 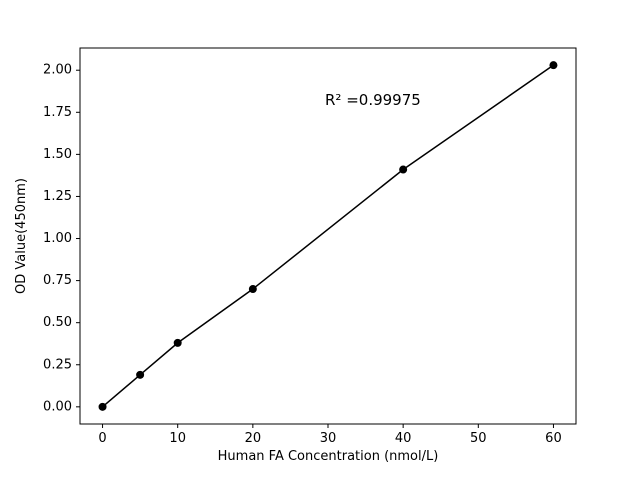 I want to click on y-tick-label: 2.00, so click(x=57, y=70).